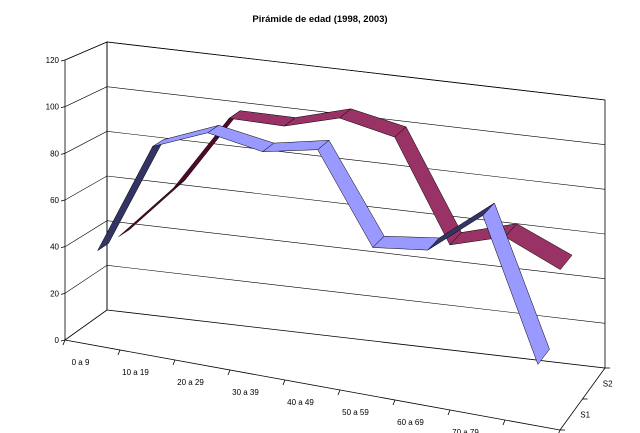 Image resolution: width=640 pixels, height=433 pixels. I want to click on series-axis-label: S1, so click(585, 415).